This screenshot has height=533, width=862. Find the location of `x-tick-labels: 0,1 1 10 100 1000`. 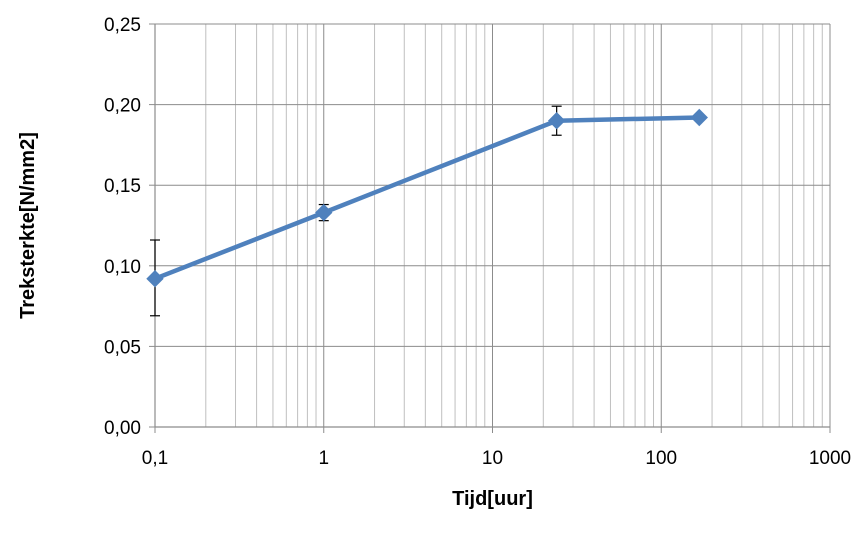

x-tick-labels: 0,1 1 10 100 1000 is located at coordinates (496, 458).